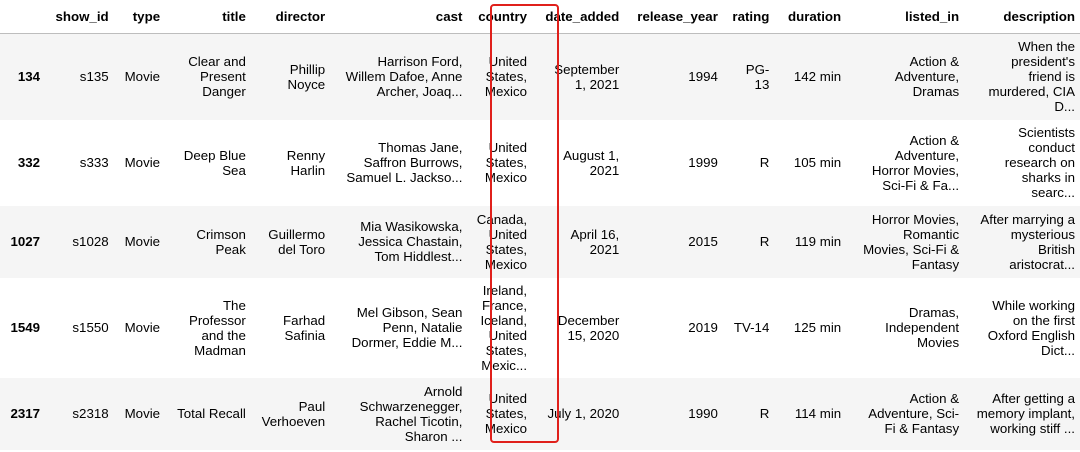 This screenshot has width=1080, height=452. I want to click on cell-country: United States, Mexico, so click(499, 163).